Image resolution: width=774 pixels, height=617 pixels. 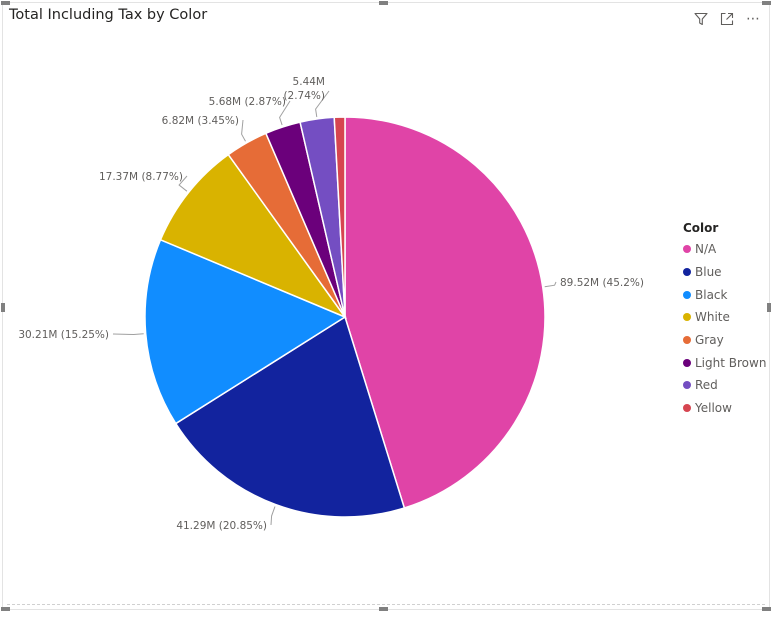 What do you see at coordinates (711, 294) in the screenshot?
I see `legend-label: Black` at bounding box center [711, 294].